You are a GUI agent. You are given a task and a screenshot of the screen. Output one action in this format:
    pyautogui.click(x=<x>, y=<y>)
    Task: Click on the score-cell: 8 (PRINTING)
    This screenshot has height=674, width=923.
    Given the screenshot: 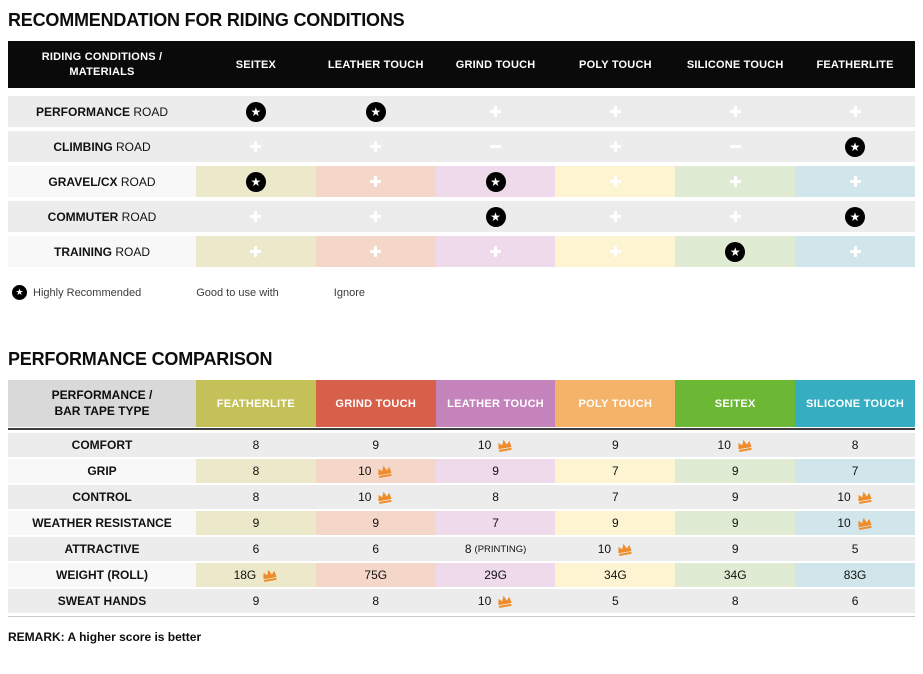 What is the action you would take?
    pyautogui.click(x=495, y=549)
    